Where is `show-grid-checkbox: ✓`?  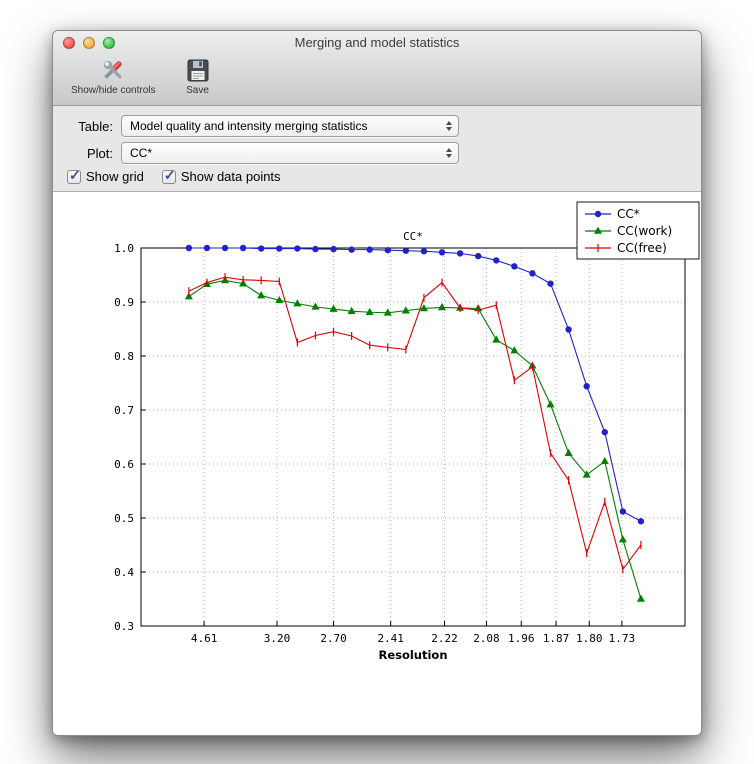 show-grid-checkbox: ✓ is located at coordinates (74, 175).